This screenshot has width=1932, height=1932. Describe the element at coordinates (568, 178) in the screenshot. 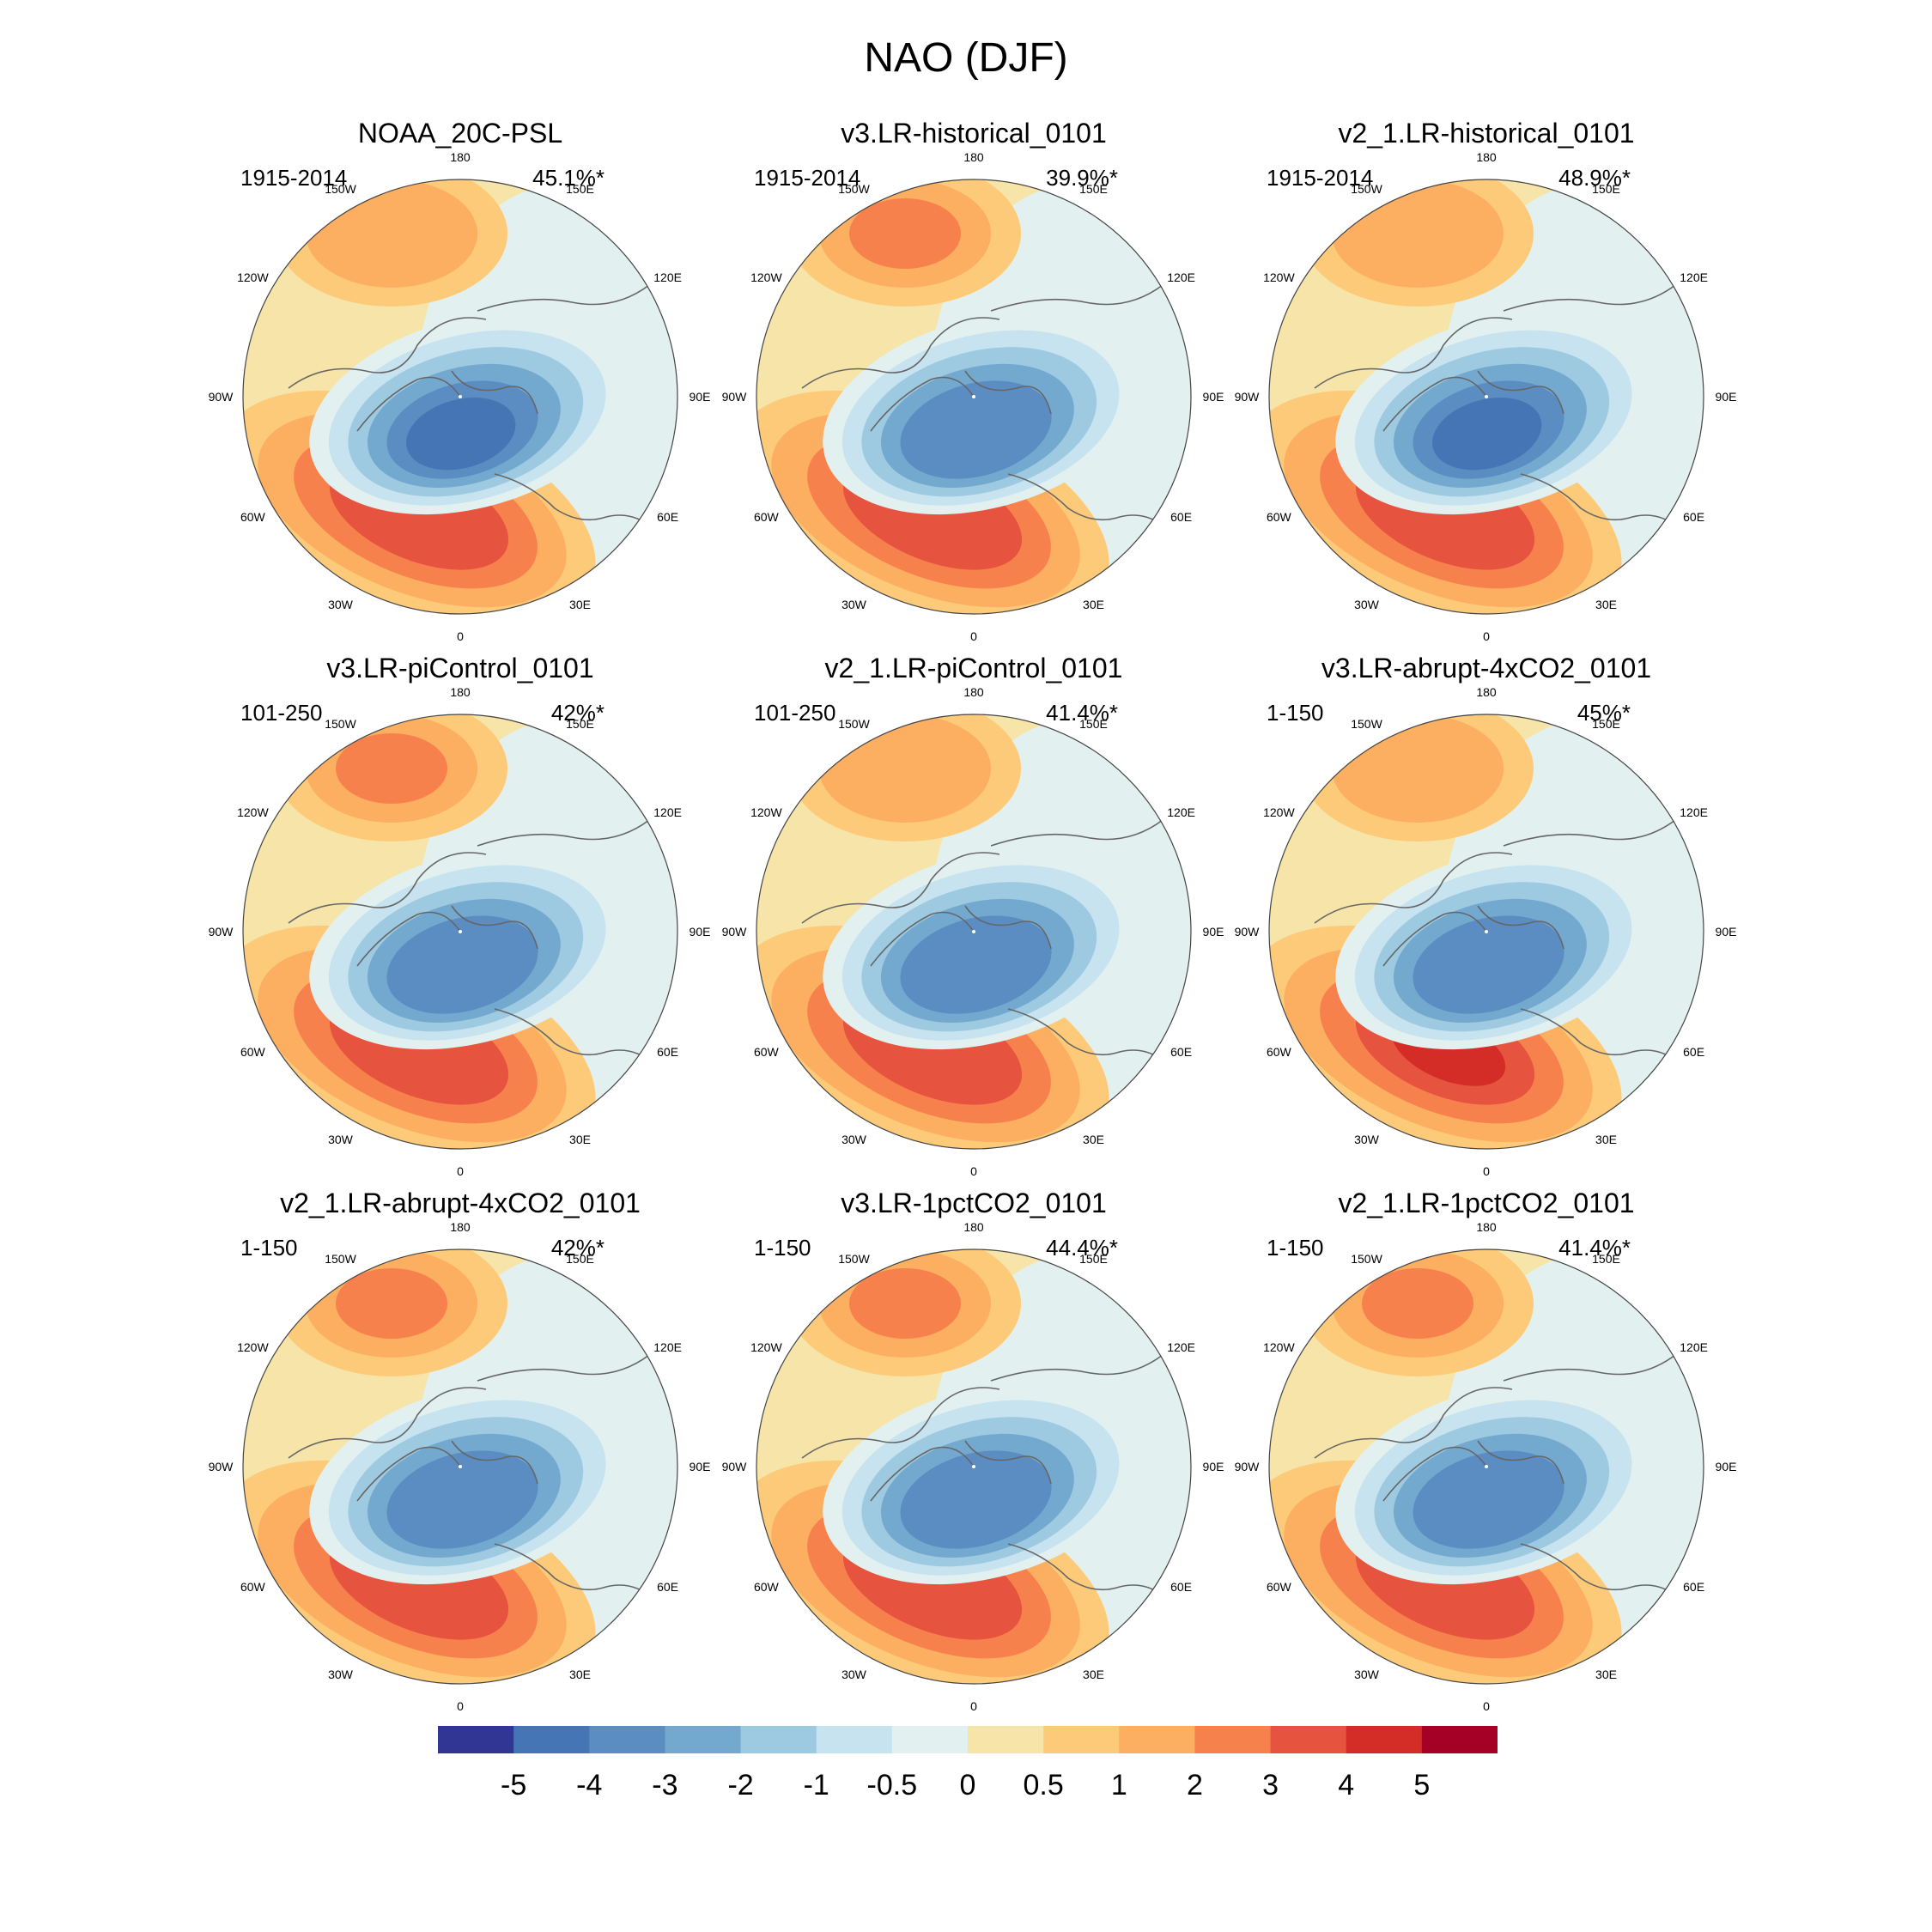

I see `panel-variance: 45.1%*` at that location.